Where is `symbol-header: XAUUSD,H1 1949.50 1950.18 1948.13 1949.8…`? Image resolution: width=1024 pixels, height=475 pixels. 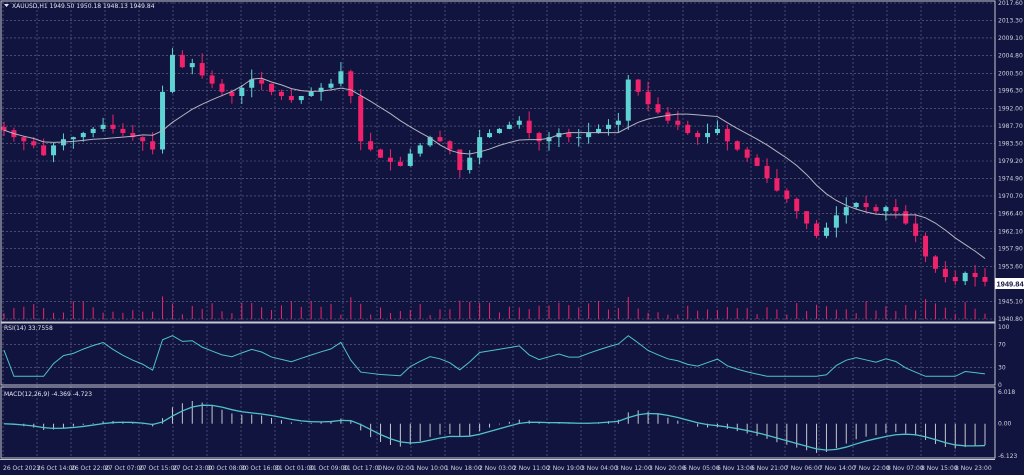
symbol-header: XAUUSD,H1 1949.50 1950.18 1948.13 1949.8… is located at coordinates (79, 6).